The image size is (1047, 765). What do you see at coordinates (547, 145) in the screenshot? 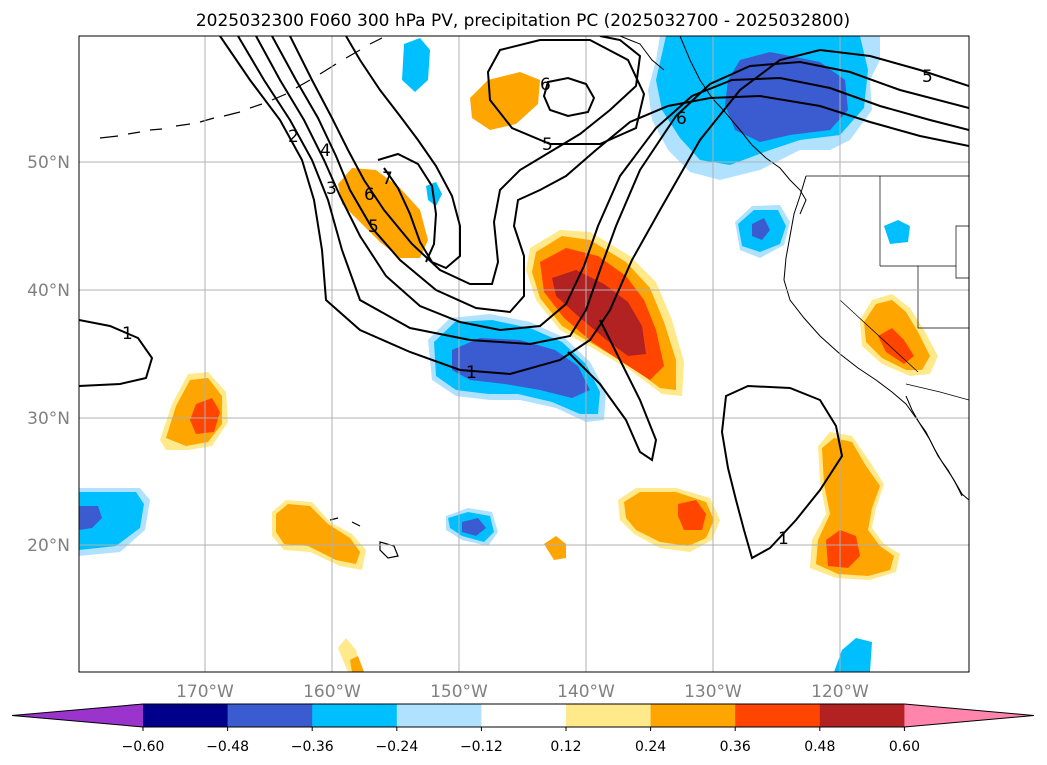
I see `contour-label-5-north: 5` at bounding box center [547, 145].